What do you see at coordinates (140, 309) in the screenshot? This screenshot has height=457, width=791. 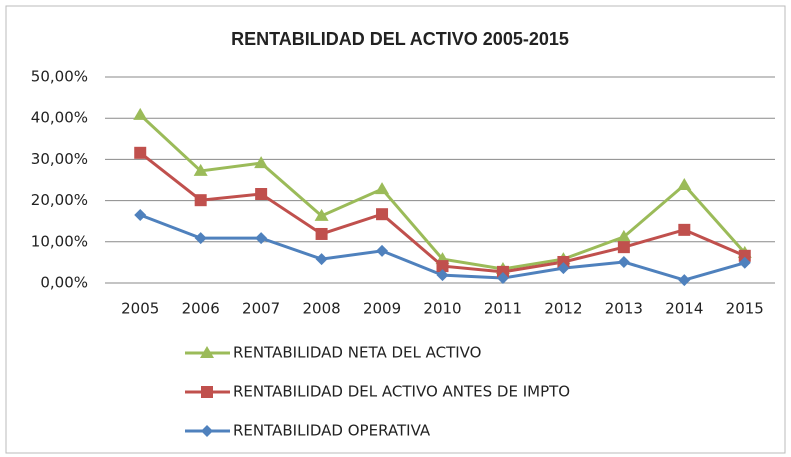 I see `x-tick-label: 2005` at bounding box center [140, 309].